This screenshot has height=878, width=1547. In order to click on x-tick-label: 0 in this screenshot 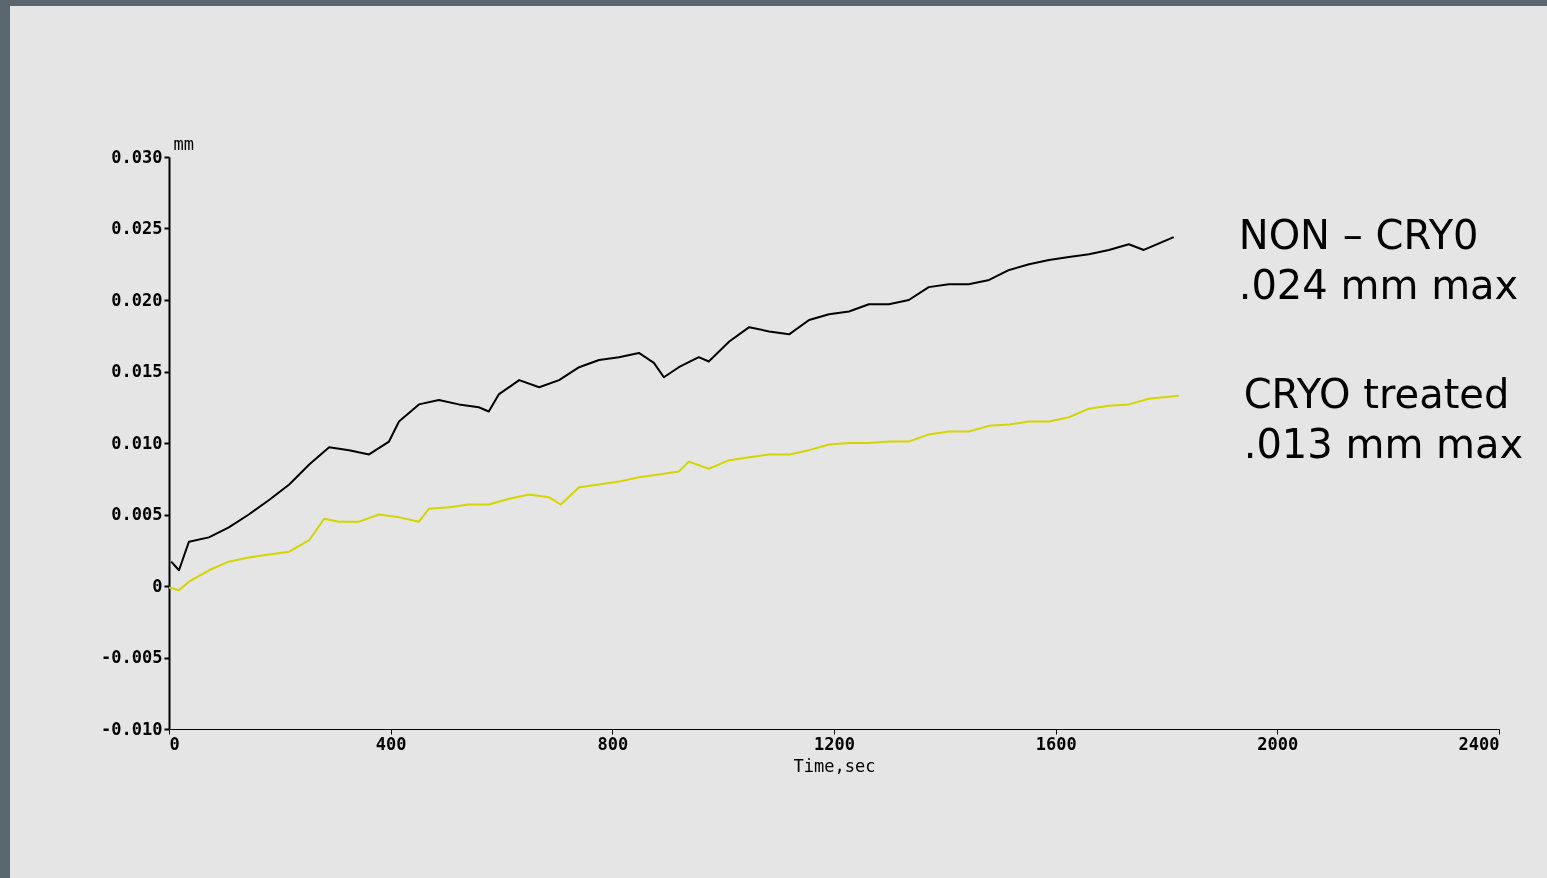, I will do `click(174, 743)`.